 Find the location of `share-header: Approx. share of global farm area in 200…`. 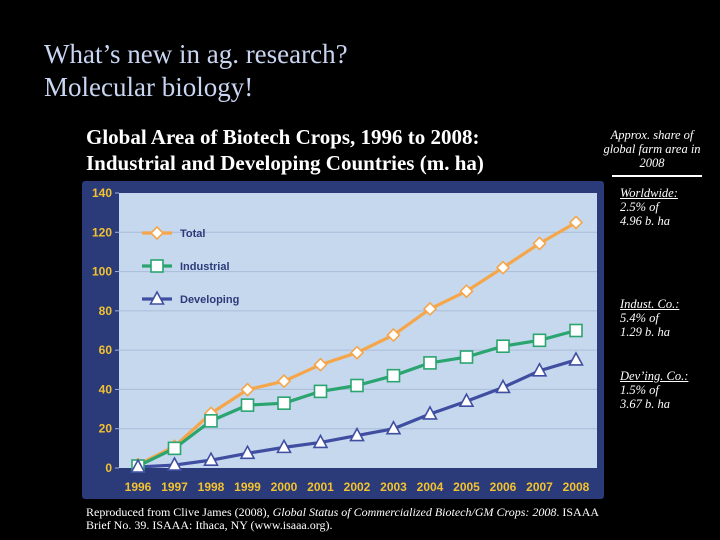

share-header: Approx. share of global farm area in 200… is located at coordinates (652, 149).